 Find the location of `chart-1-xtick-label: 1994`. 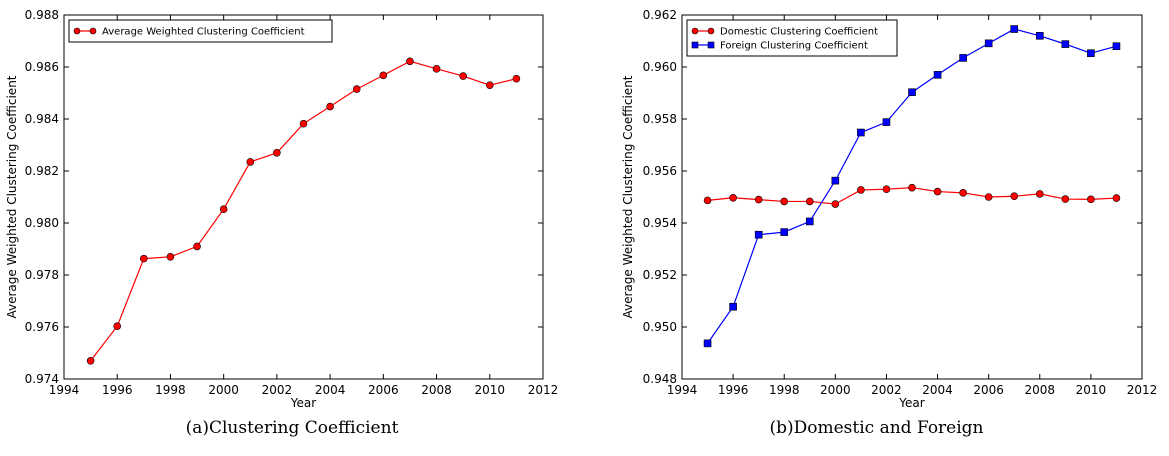

chart-1-xtick-label: 1994 is located at coordinates (682, 390).